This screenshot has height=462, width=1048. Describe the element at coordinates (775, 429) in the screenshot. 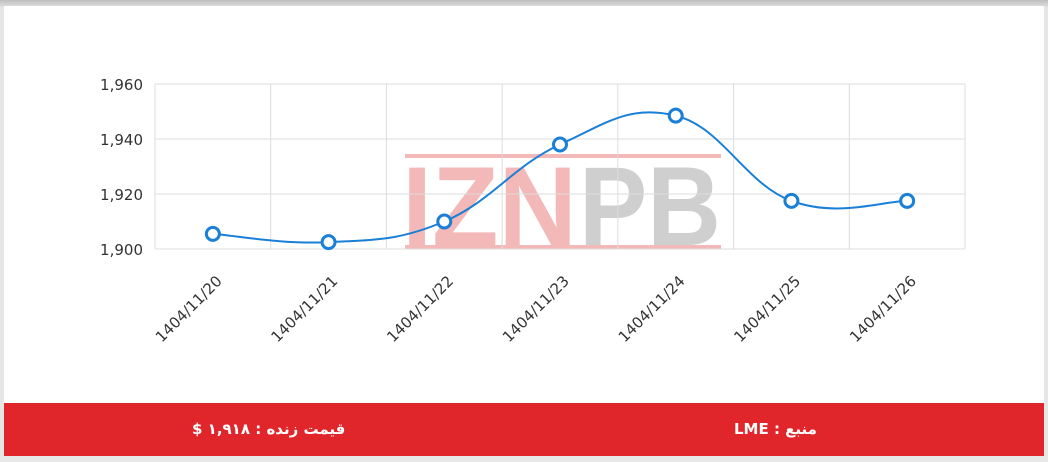

I see `source-label: منبع : LME` at that location.